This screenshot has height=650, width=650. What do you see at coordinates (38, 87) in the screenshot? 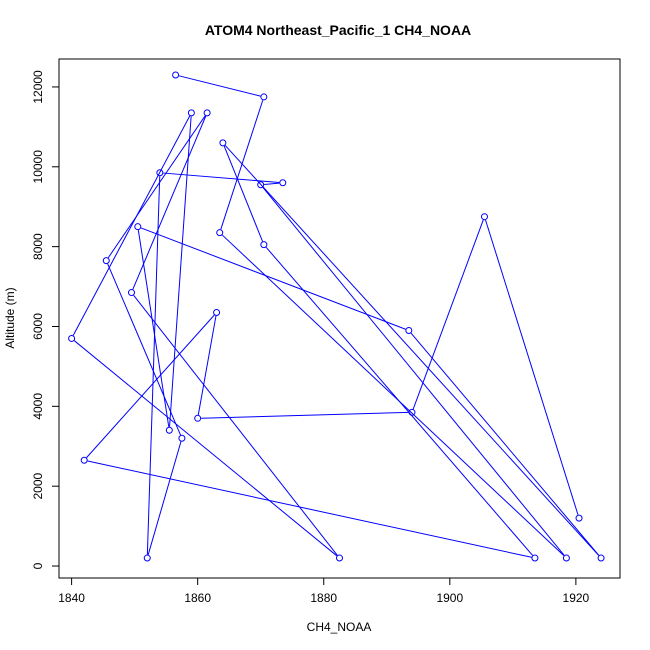
I see `y-tick-label: 12000` at bounding box center [38, 87].